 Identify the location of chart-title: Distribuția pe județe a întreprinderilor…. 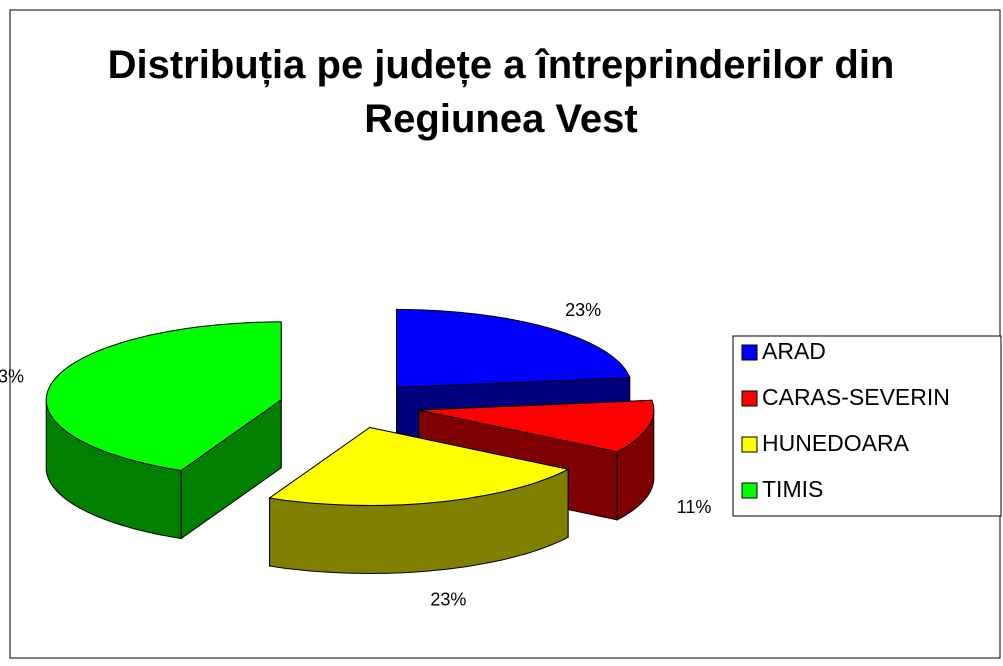
(501, 92).